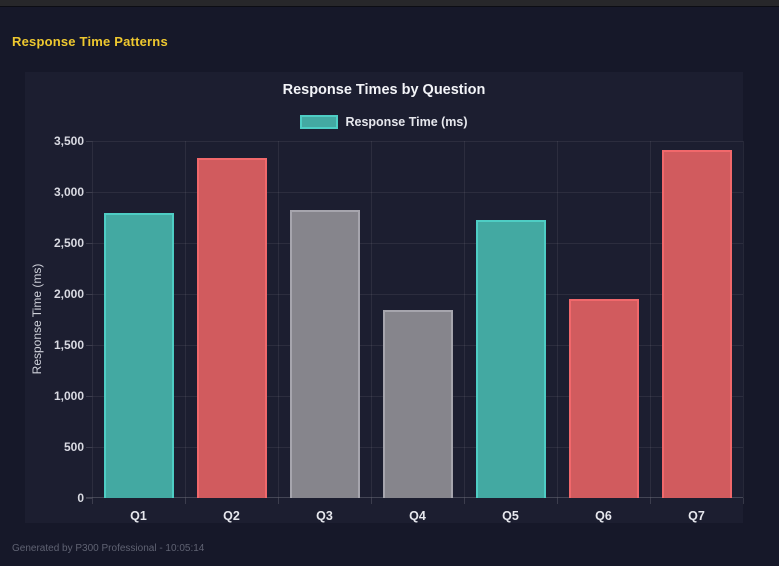 Image resolution: width=779 pixels, height=566 pixels. I want to click on y-axis-tick-label: 3,500, so click(68, 141).